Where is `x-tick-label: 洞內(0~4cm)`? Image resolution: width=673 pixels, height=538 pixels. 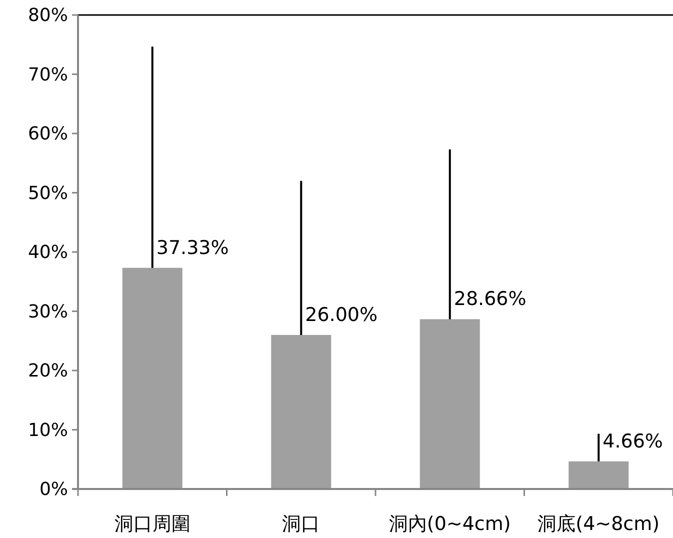 x-tick-label: 洞內(0~4cm) is located at coordinates (449, 524).